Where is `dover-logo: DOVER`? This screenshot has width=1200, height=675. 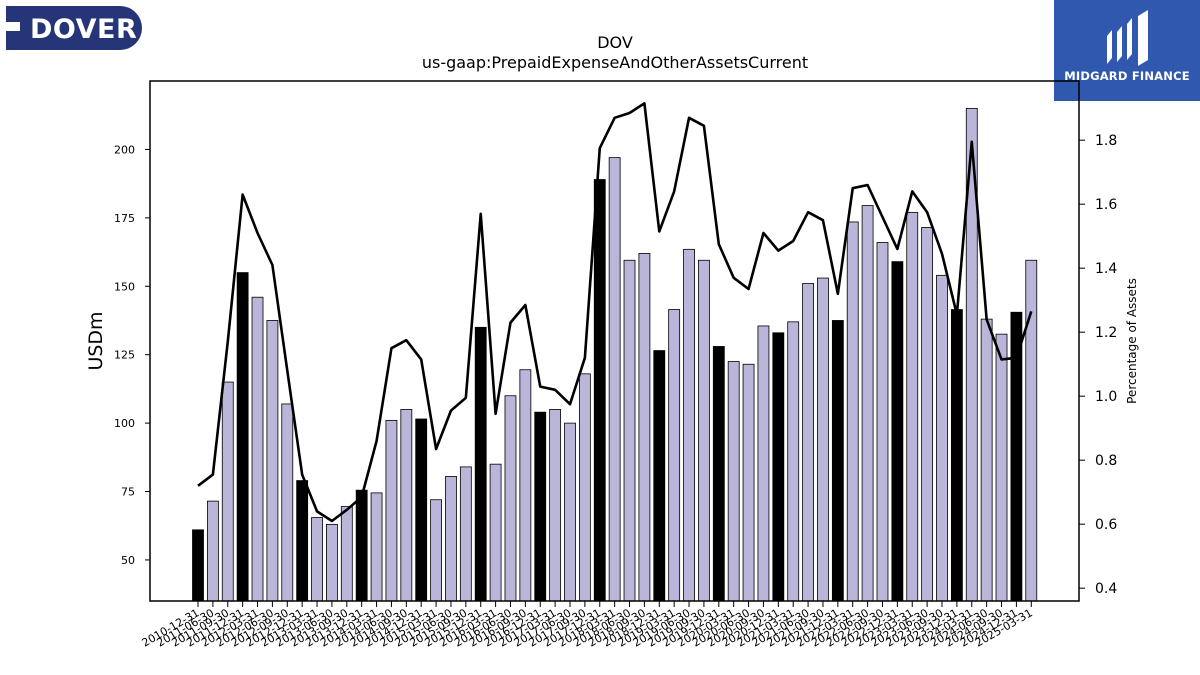 dover-logo: DOVER is located at coordinates (74, 28).